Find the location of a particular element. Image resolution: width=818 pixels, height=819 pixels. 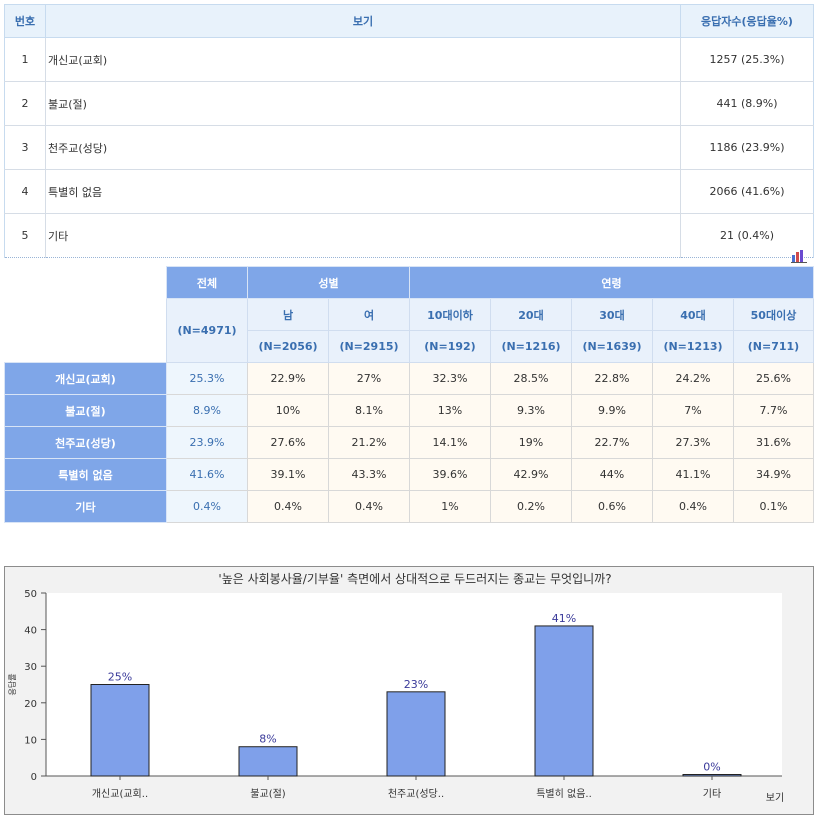

cross-cell: 1% is located at coordinates (450, 506).